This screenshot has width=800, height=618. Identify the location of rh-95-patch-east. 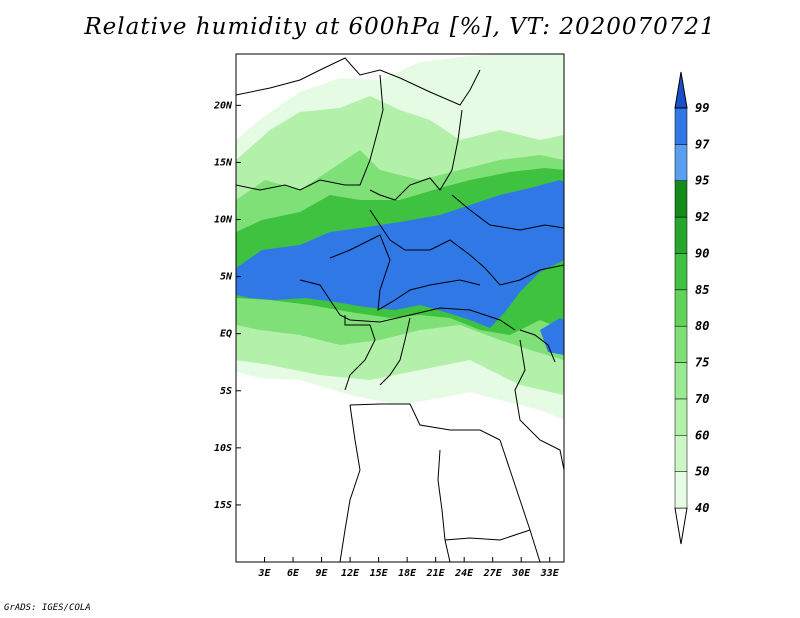
(552, 336).